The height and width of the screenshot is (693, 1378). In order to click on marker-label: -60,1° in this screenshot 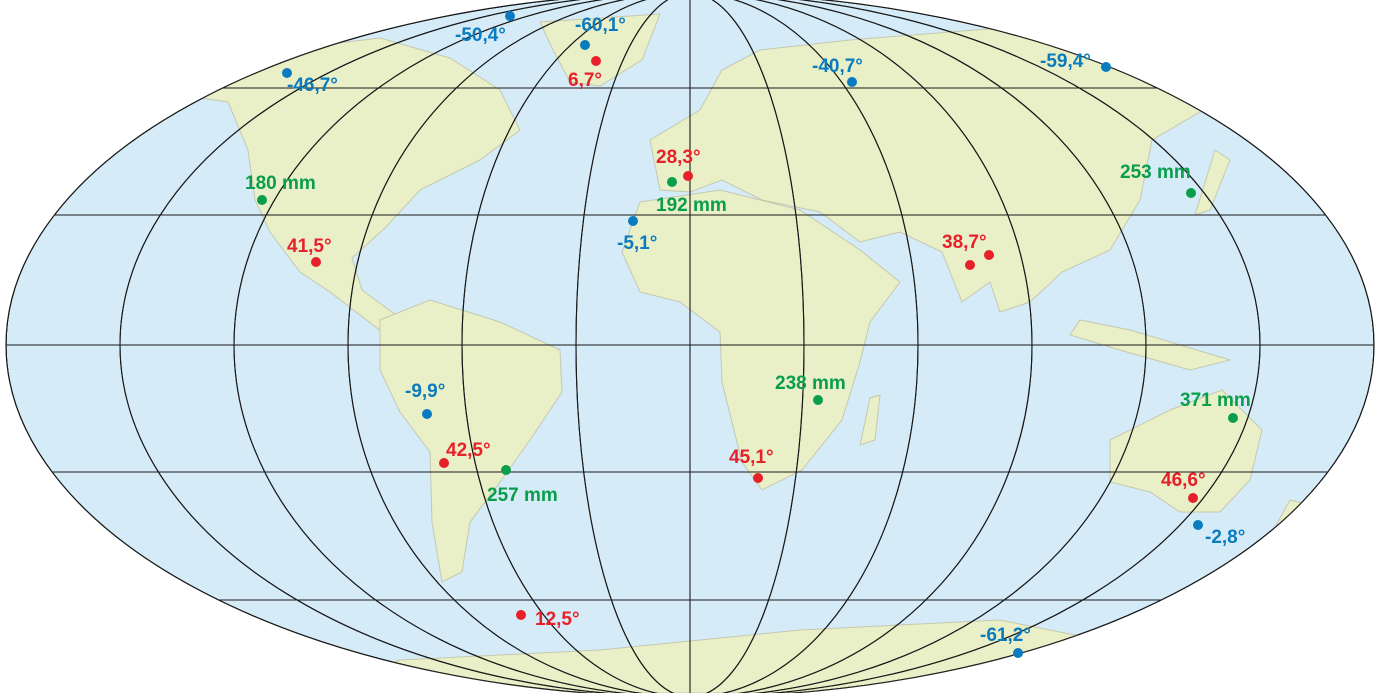, I will do `click(600, 25)`.